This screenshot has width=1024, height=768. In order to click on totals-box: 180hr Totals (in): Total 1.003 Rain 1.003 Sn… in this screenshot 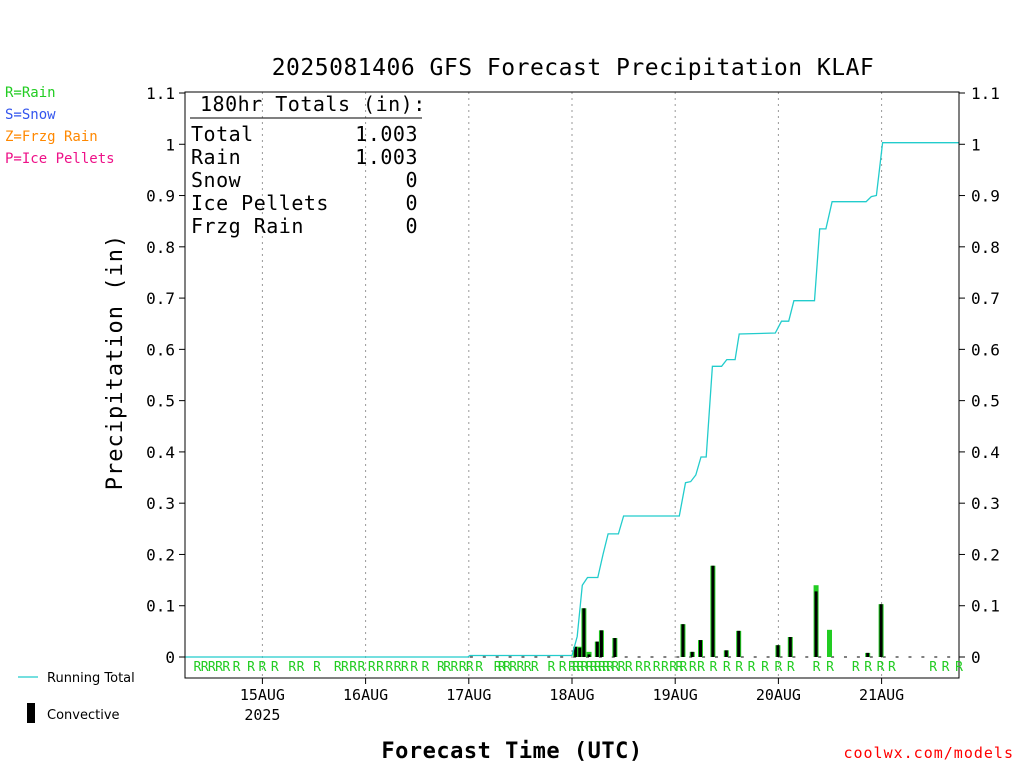, I will do `click(307, 165)`.